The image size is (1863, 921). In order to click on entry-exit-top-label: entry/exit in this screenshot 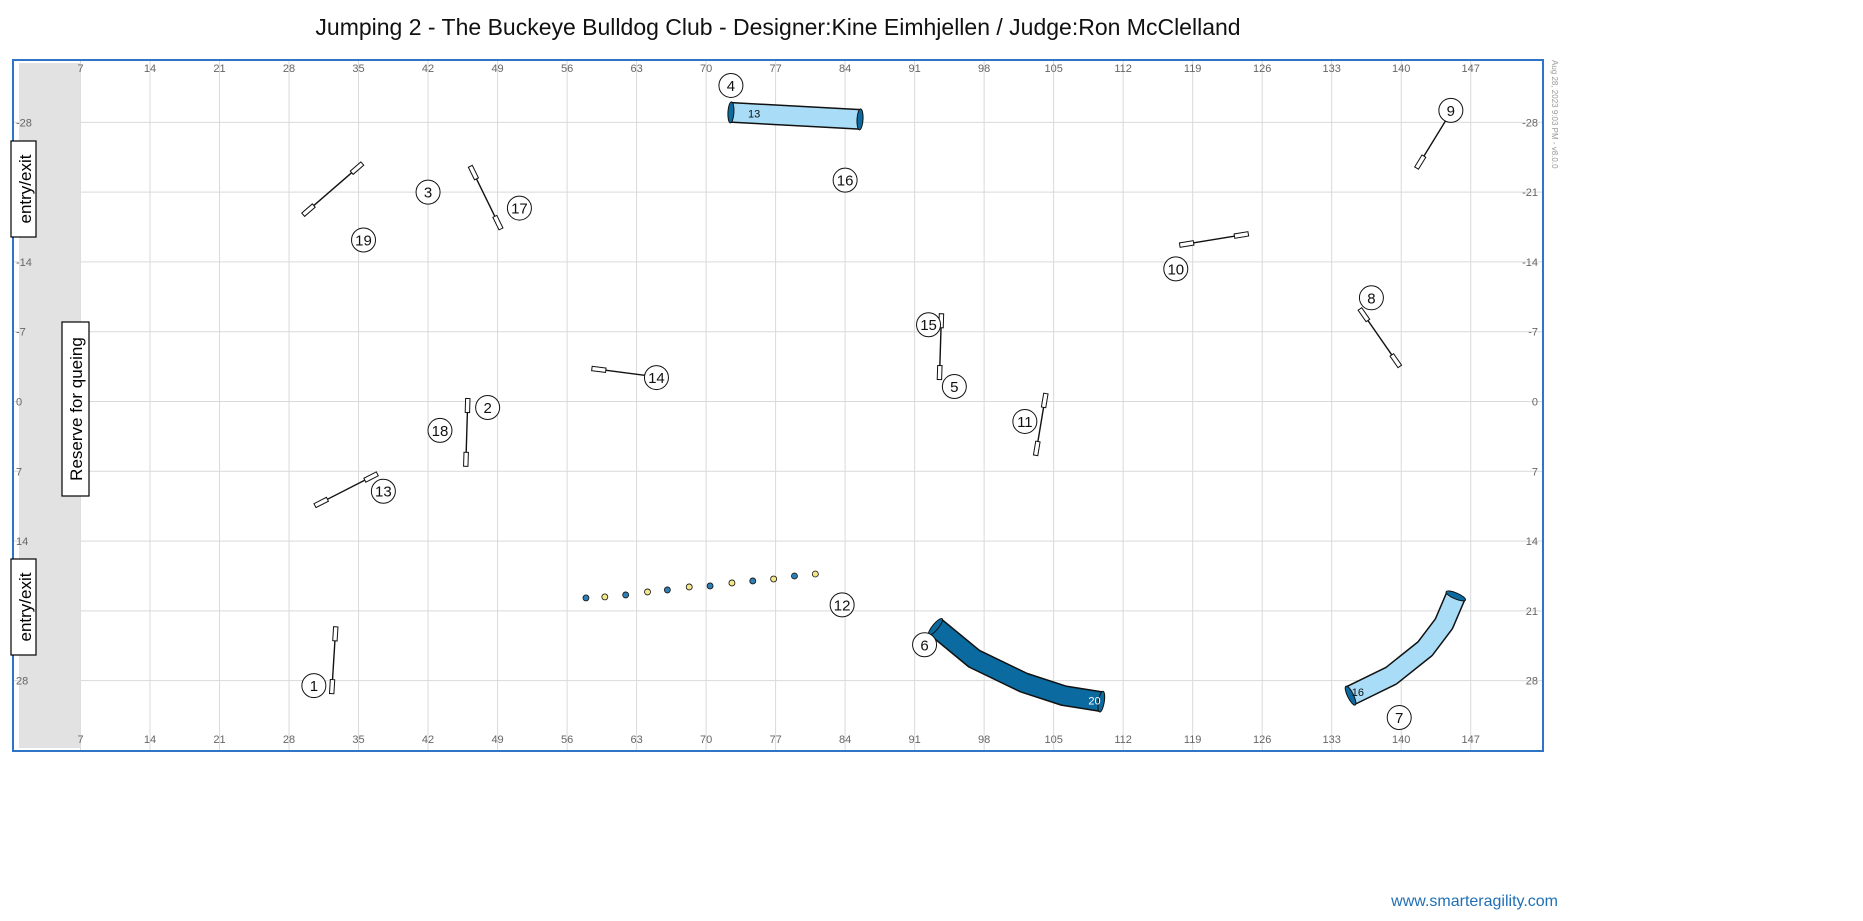, I will do `click(25, 188)`.